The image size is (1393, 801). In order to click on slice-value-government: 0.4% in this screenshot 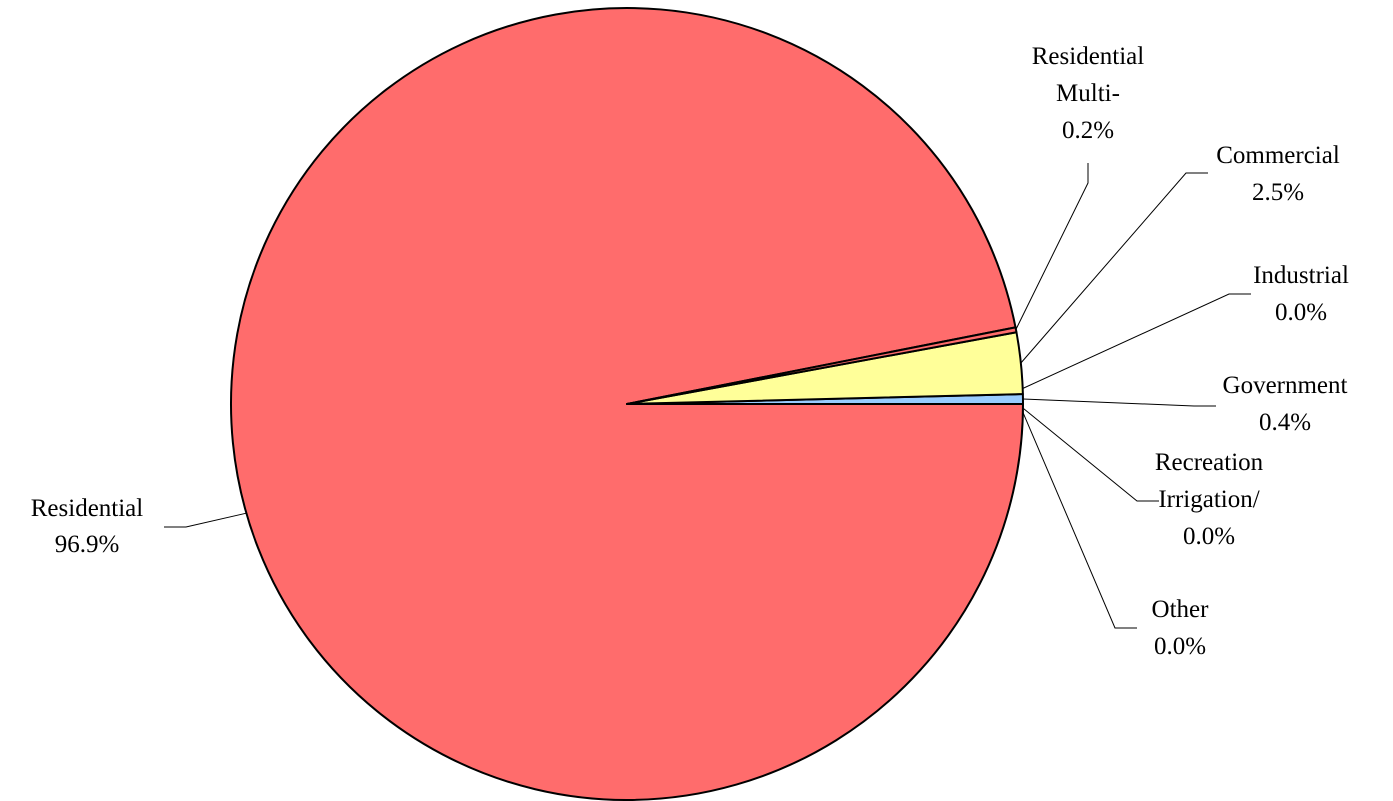, I will do `click(1285, 422)`.